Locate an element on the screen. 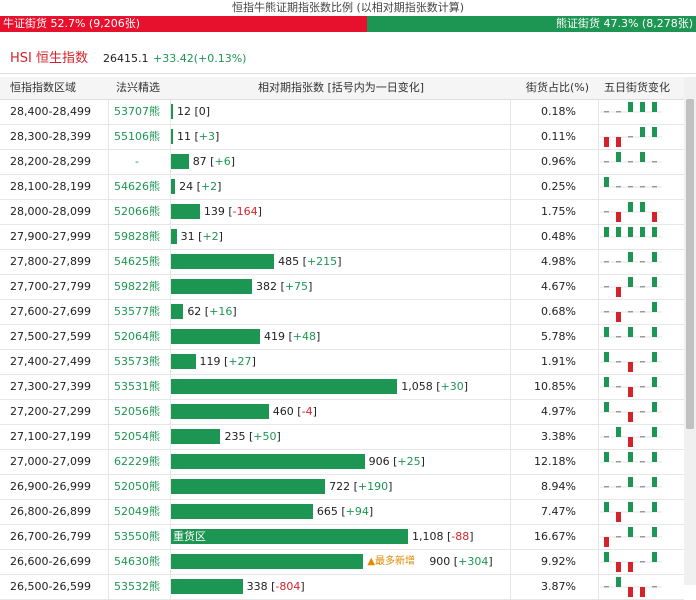  row-cbbc-link: 52066熊 is located at coordinates (137, 211).